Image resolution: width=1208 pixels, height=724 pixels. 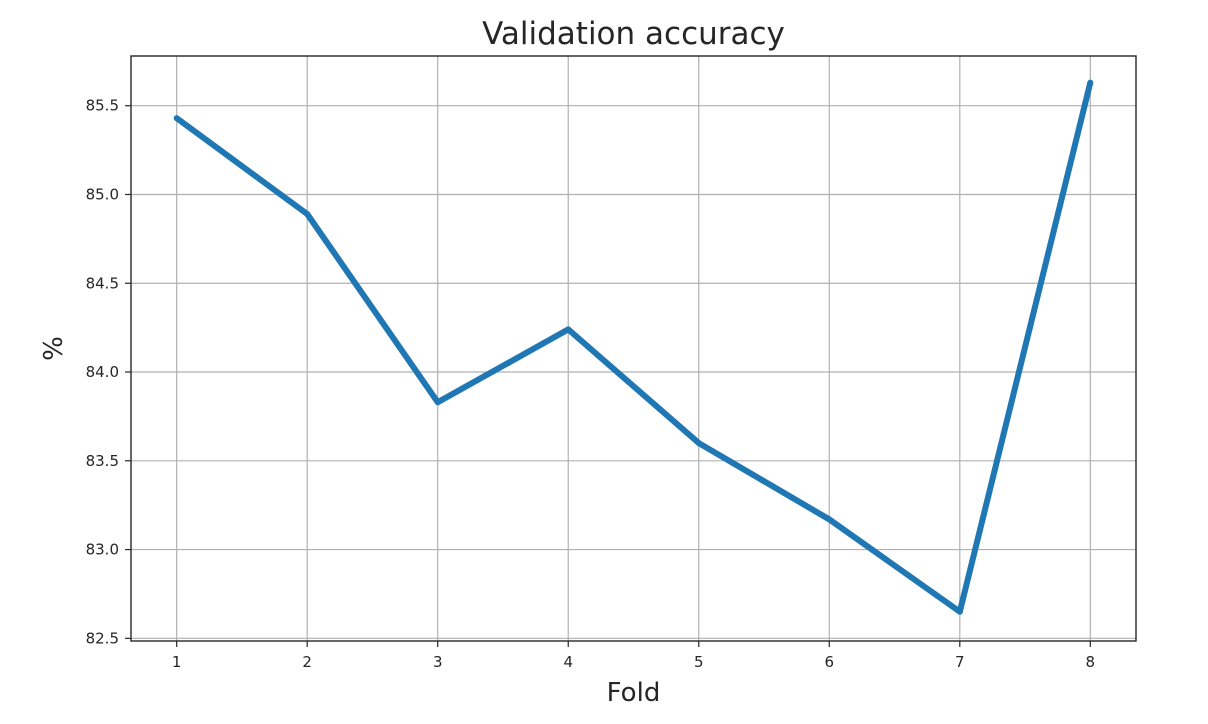 I want to click on y-tick-label: 84.0, so click(x=102, y=372).